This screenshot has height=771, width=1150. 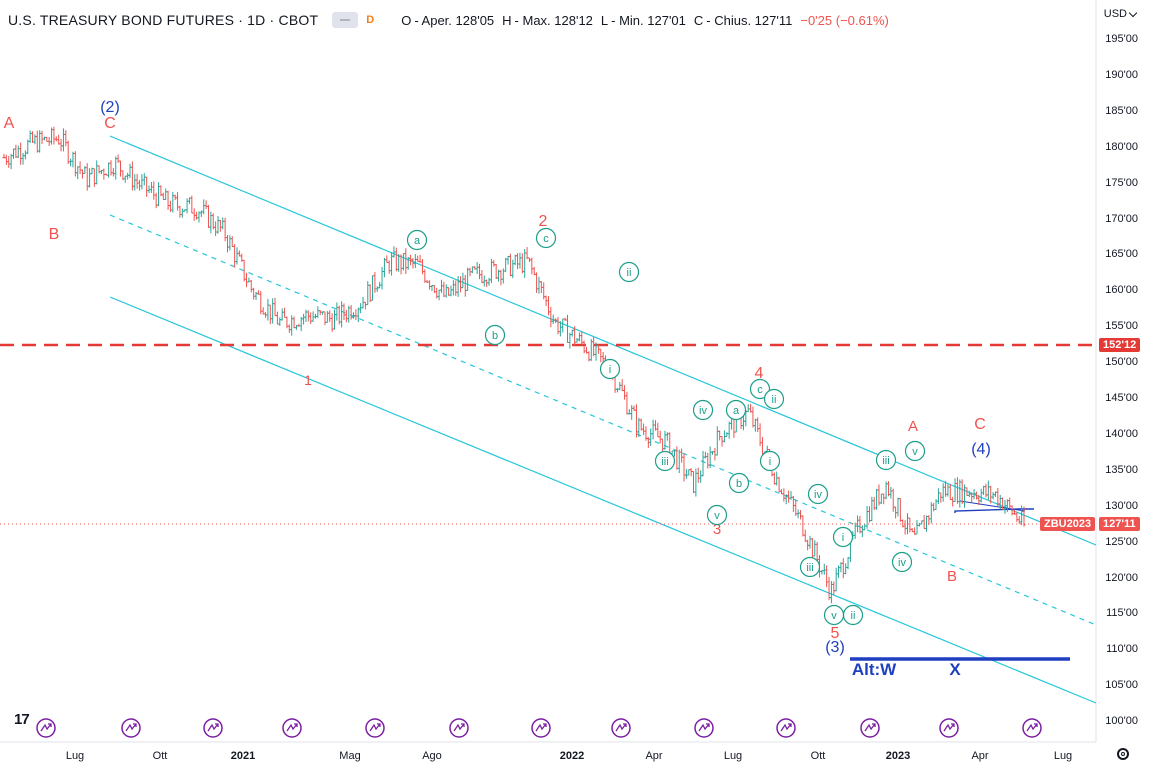 I want to click on delay-badge: D, so click(x=370, y=20).